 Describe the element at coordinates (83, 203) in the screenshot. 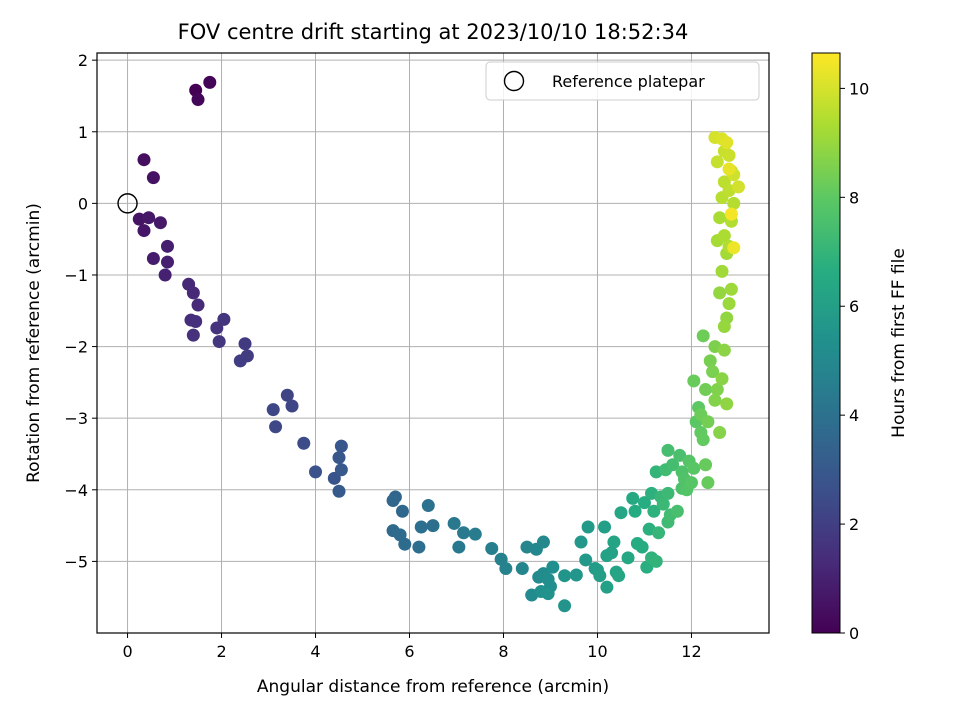

I see `y-tick-label: 0` at that location.